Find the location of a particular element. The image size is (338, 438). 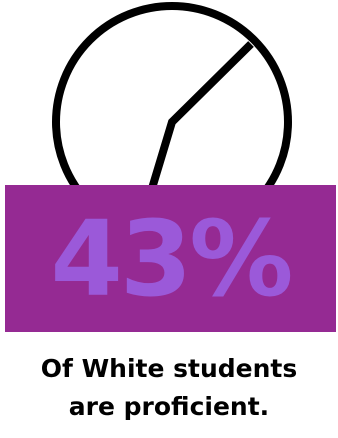

caption-line-2: are proficient. is located at coordinates (169, 406).